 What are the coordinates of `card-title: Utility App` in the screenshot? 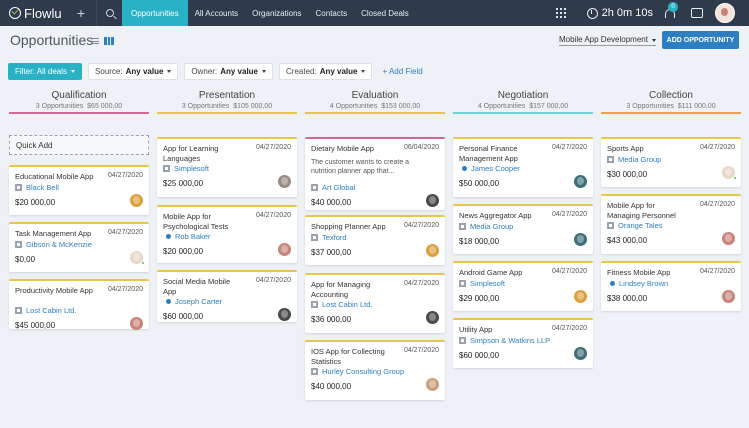 It's located at (476, 329).